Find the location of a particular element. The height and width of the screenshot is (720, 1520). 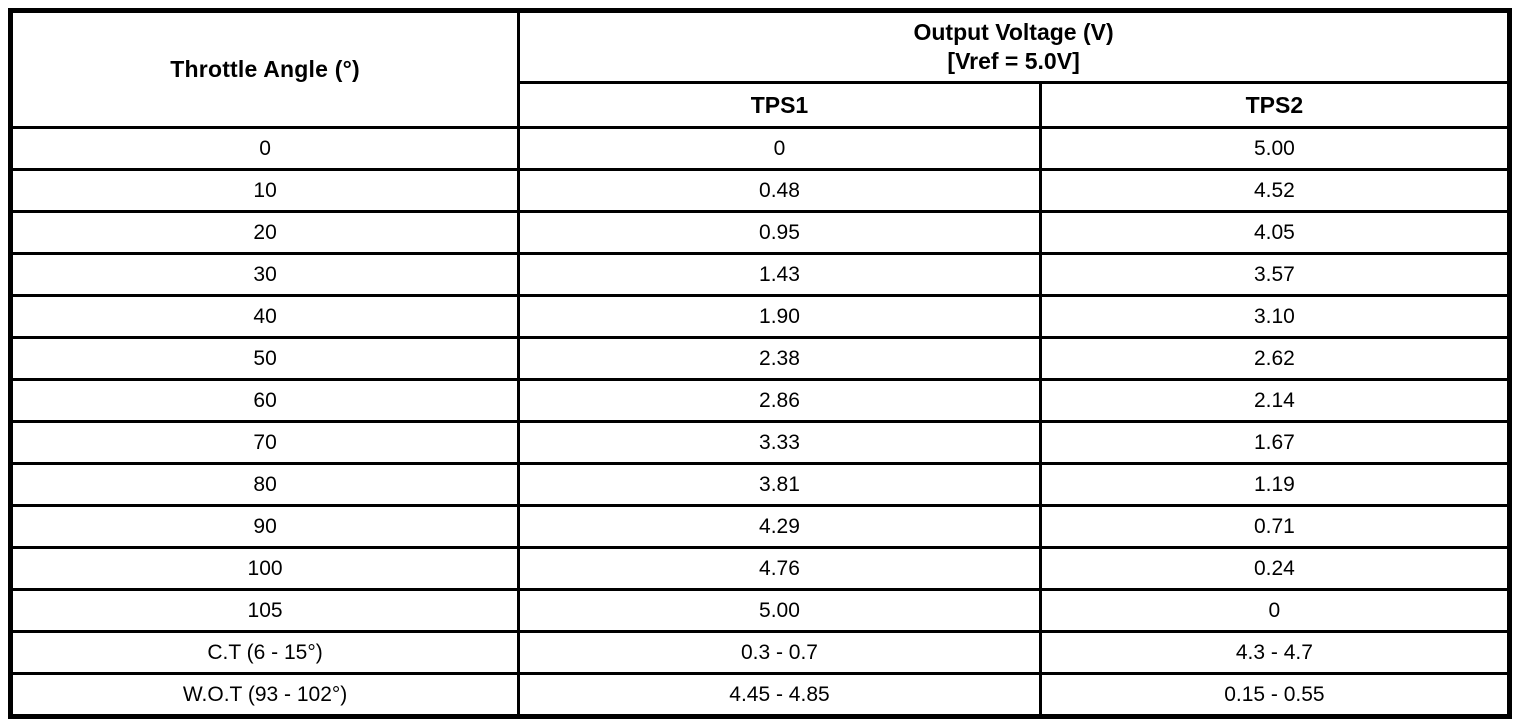

table-row: 105 5.00 0 is located at coordinates (760, 610).